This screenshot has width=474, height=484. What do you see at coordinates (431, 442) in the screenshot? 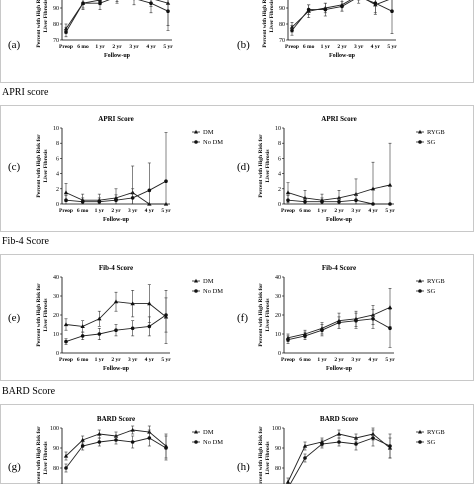
I see `legend-label: SG` at bounding box center [431, 442].